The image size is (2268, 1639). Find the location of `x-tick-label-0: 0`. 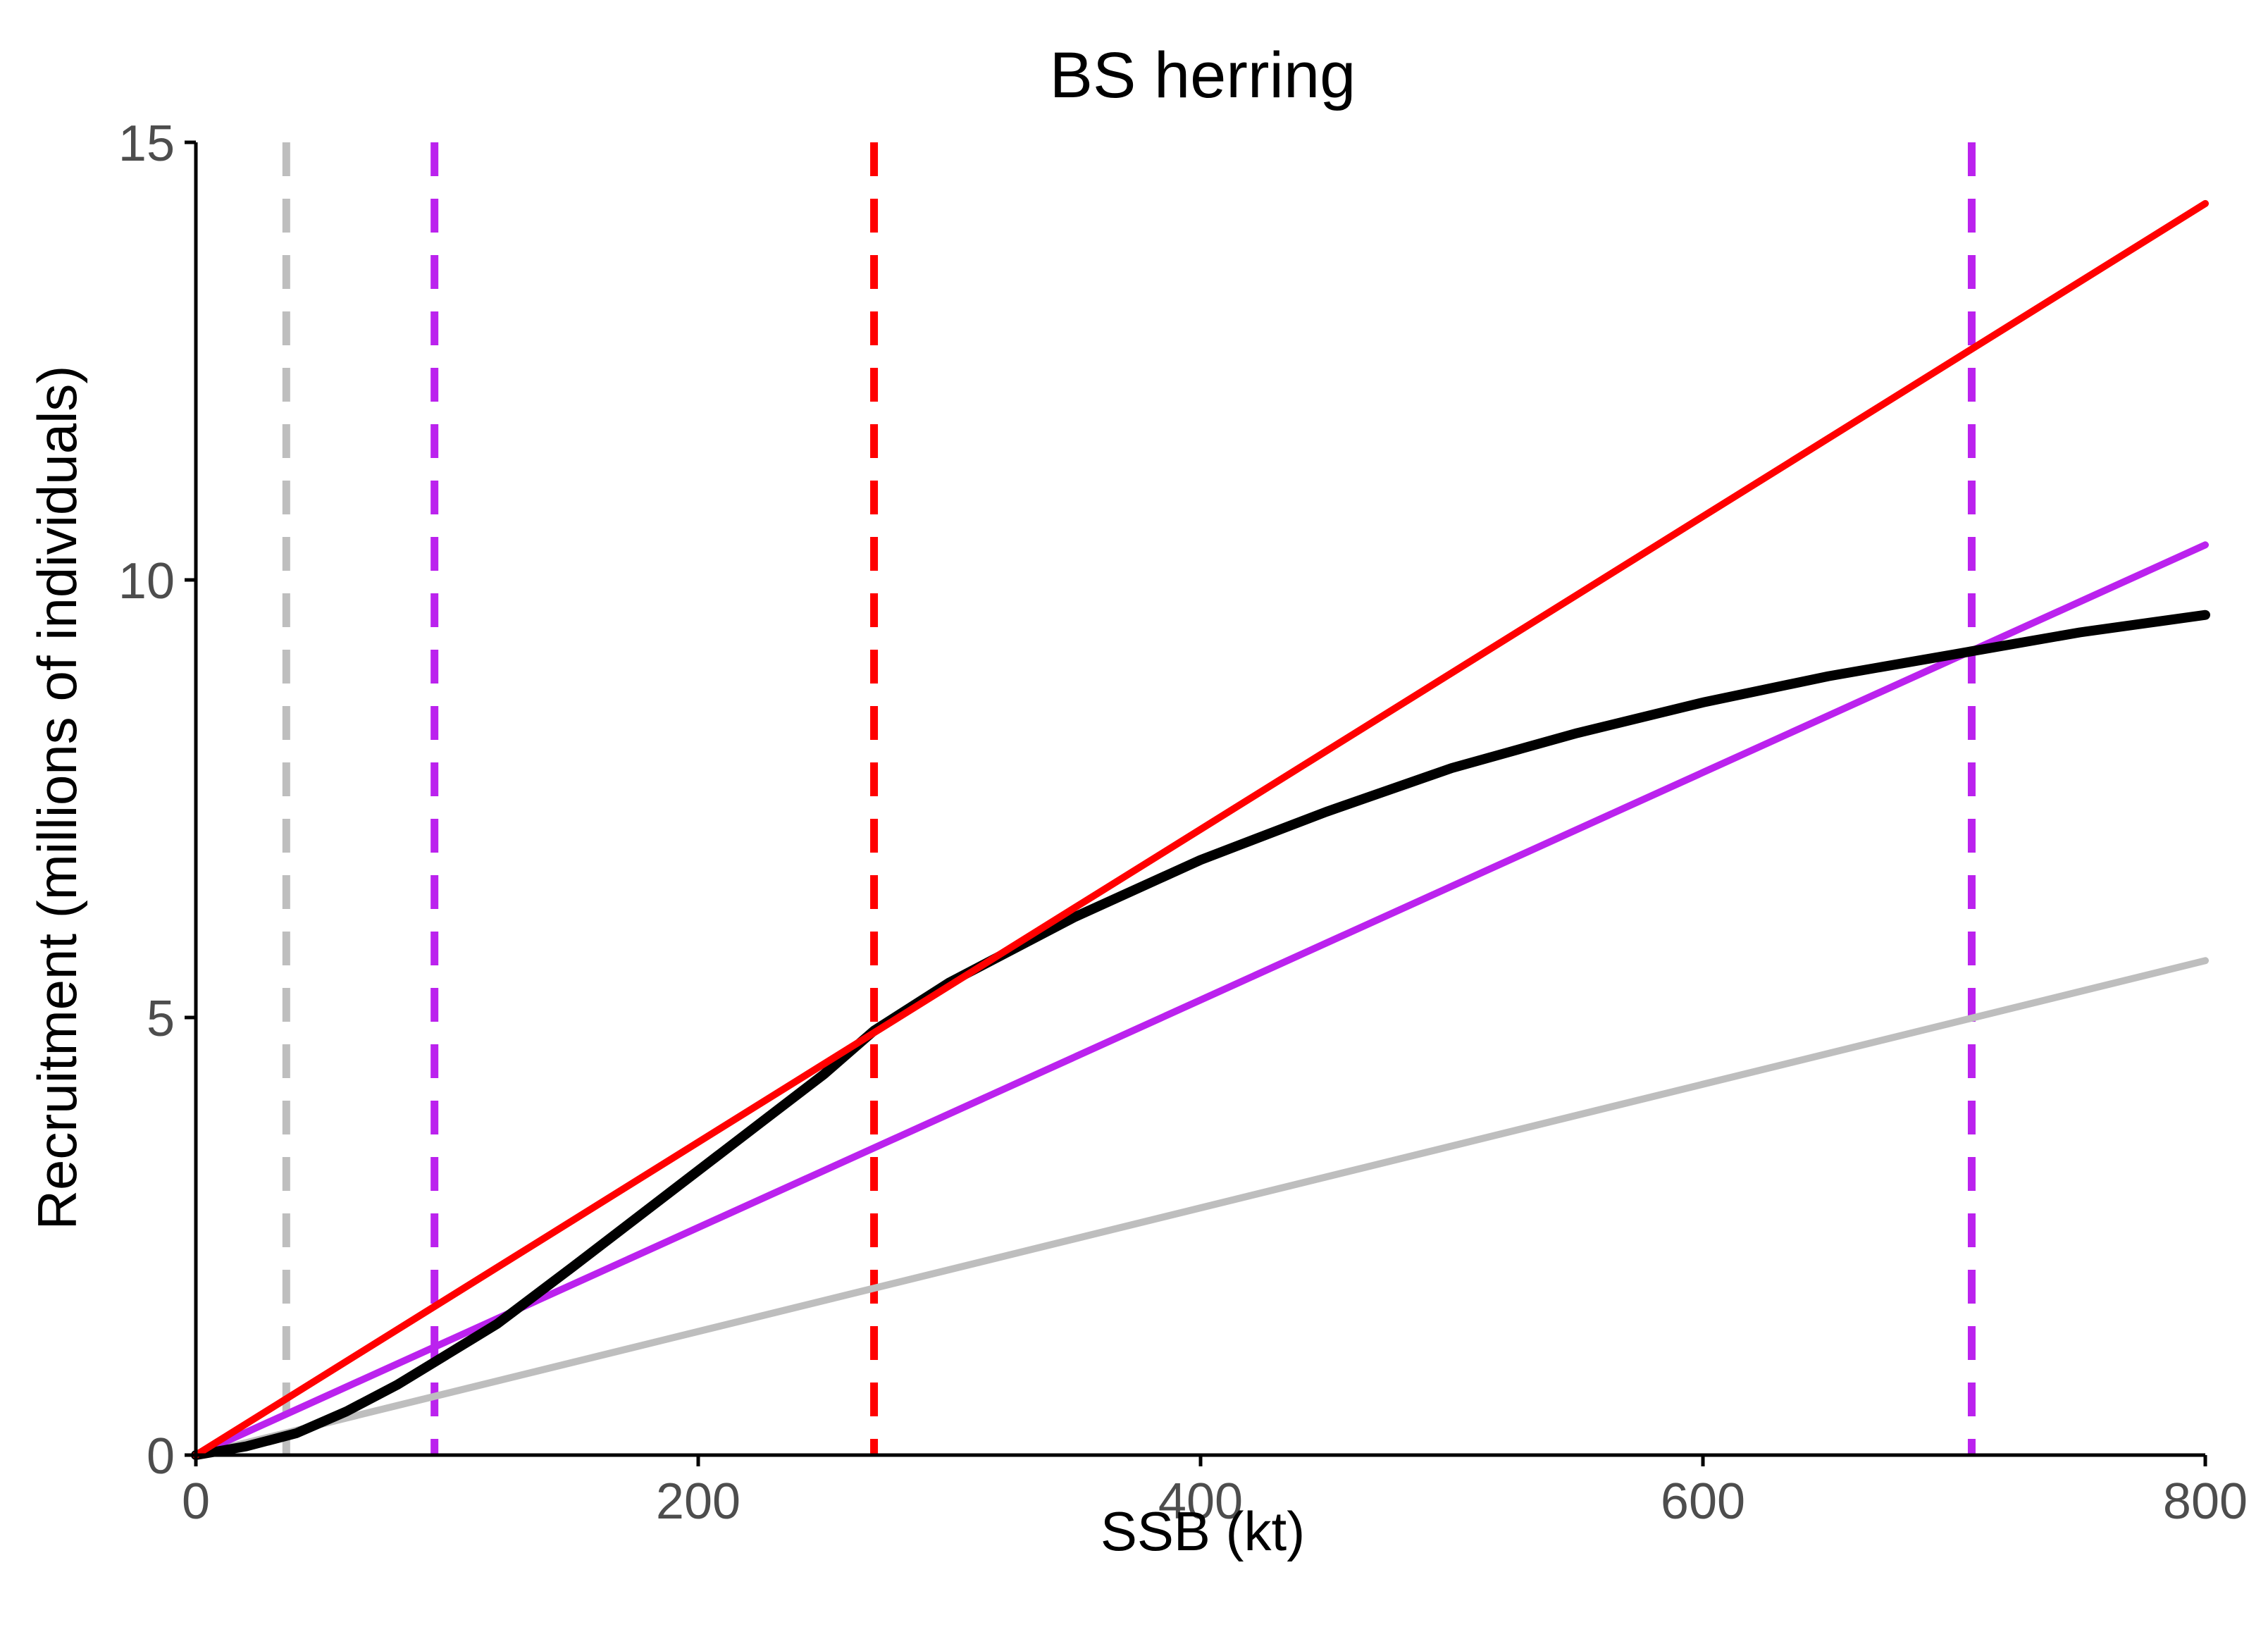

x-tick-label-0: 0 is located at coordinates (196, 1501).